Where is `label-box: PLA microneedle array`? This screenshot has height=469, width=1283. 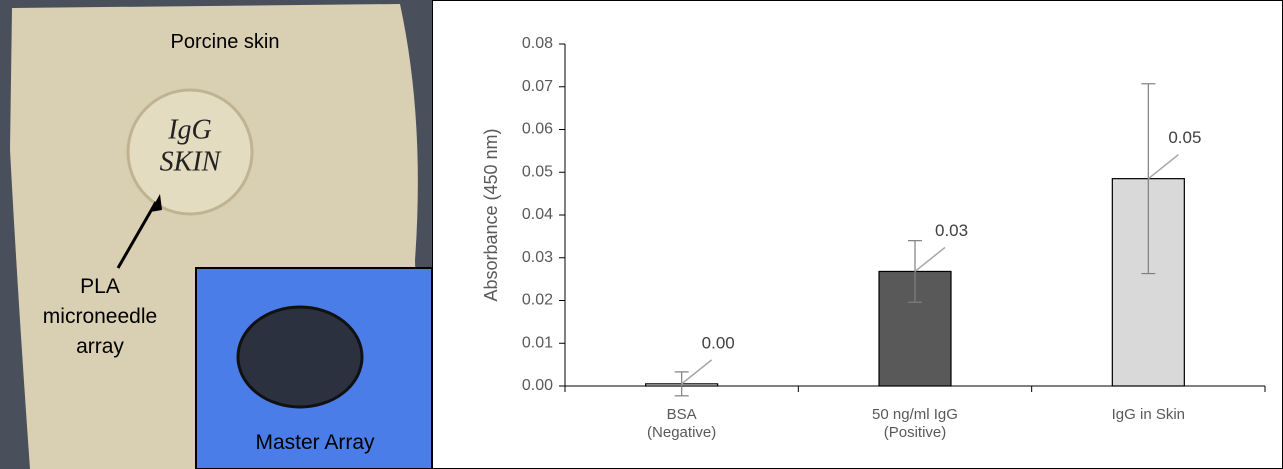
label-box: PLA microneedle array is located at coordinates (100, 316).